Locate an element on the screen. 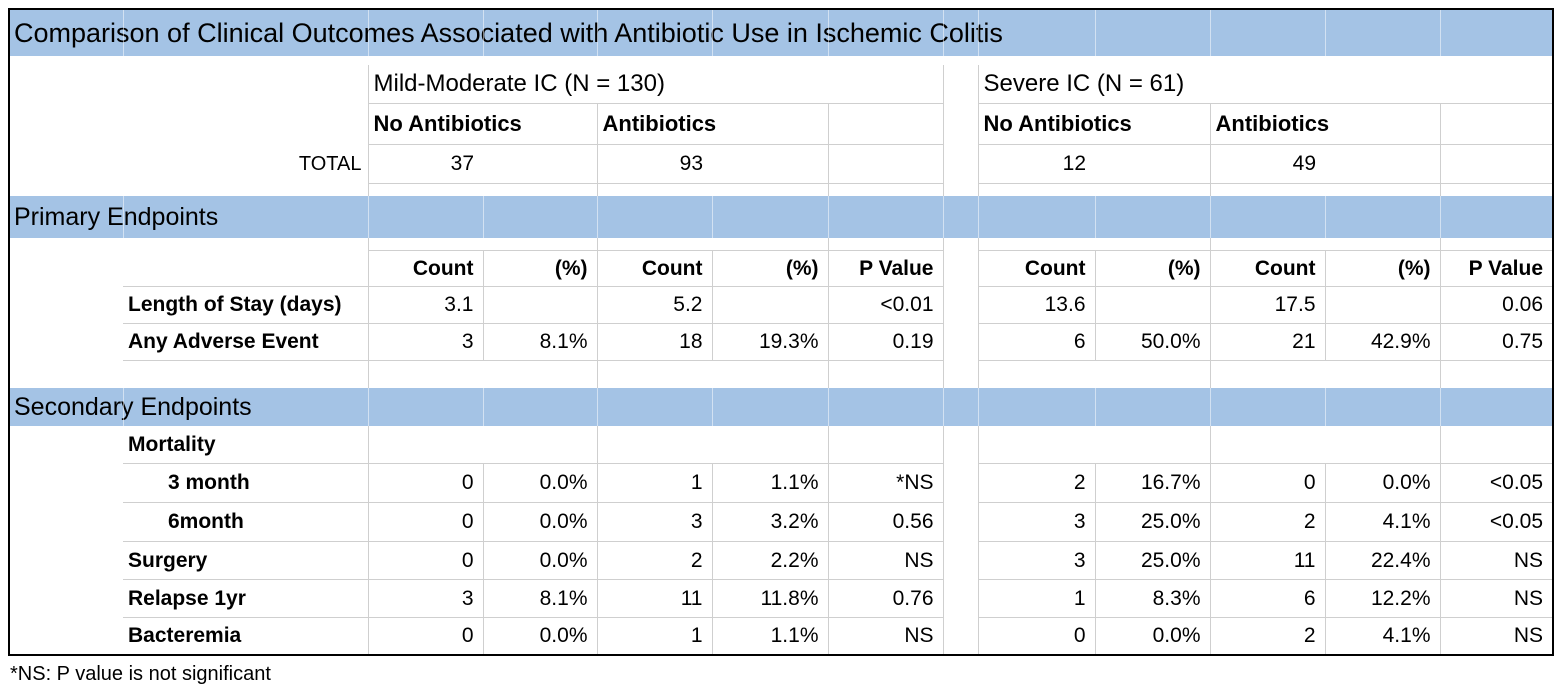 Image resolution: width=1562 pixels, height=688 pixels. count-cell: 11 is located at coordinates (1267, 560).